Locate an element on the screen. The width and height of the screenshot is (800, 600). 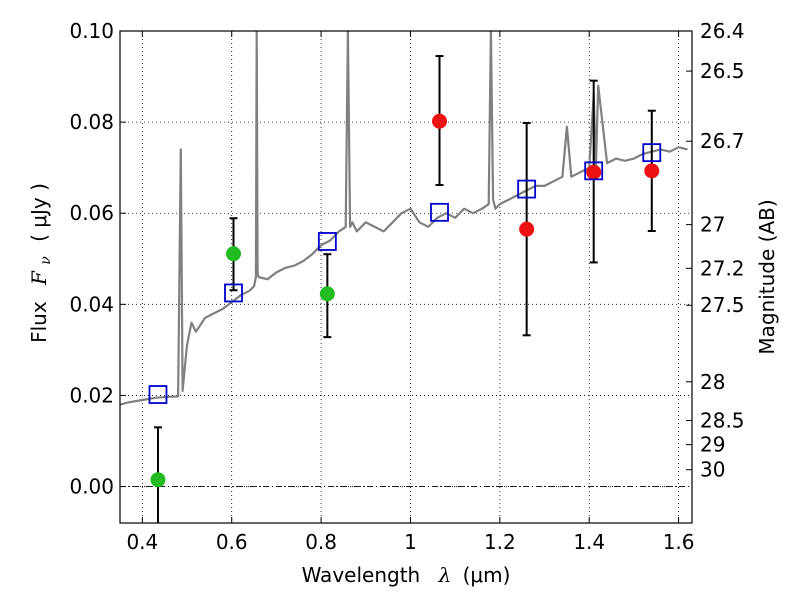
x-axis-label: Wavelength λ (μm) is located at coordinates (406, 575).